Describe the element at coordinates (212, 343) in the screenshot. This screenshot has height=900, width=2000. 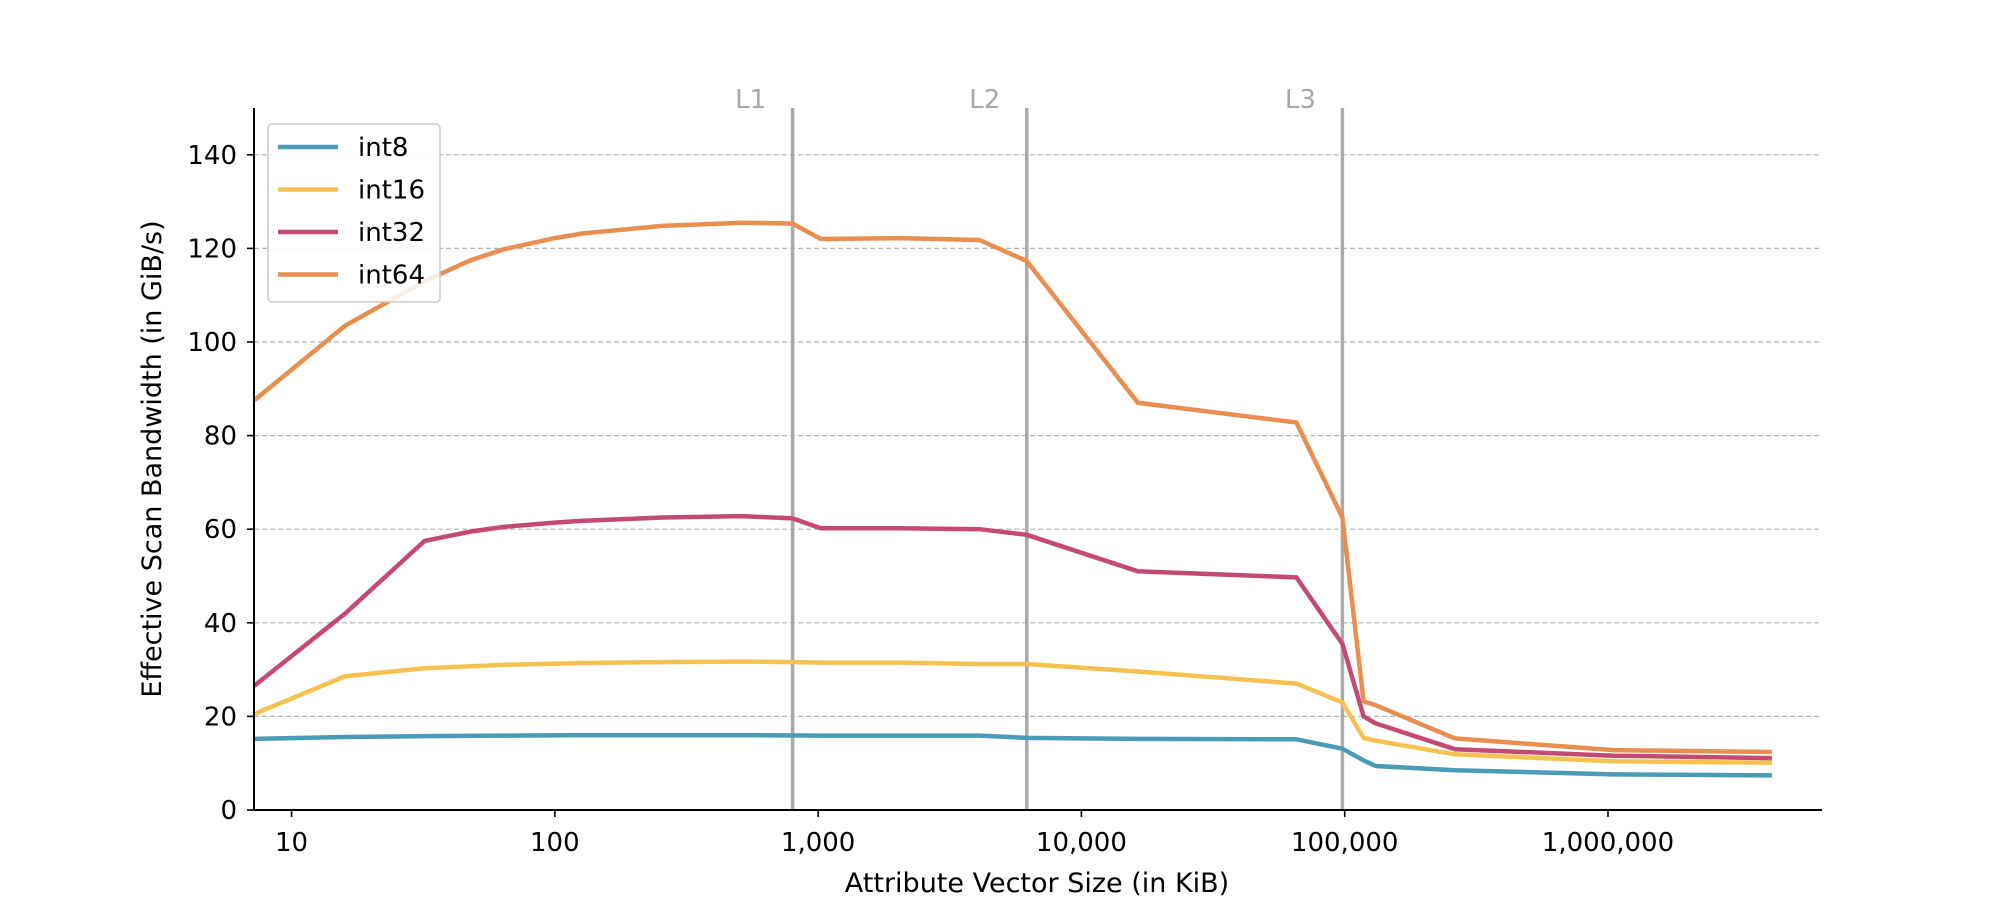
I see `y-tick-label: 100` at that location.